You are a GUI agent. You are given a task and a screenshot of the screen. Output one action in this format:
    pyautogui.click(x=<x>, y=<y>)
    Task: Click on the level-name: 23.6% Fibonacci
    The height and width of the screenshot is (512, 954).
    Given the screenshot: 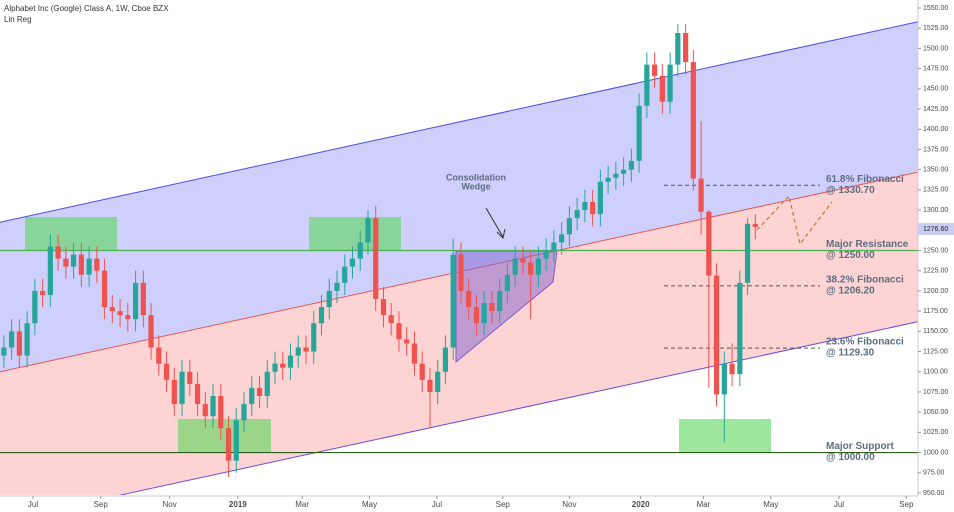 What is the action you would take?
    pyautogui.click(x=865, y=342)
    